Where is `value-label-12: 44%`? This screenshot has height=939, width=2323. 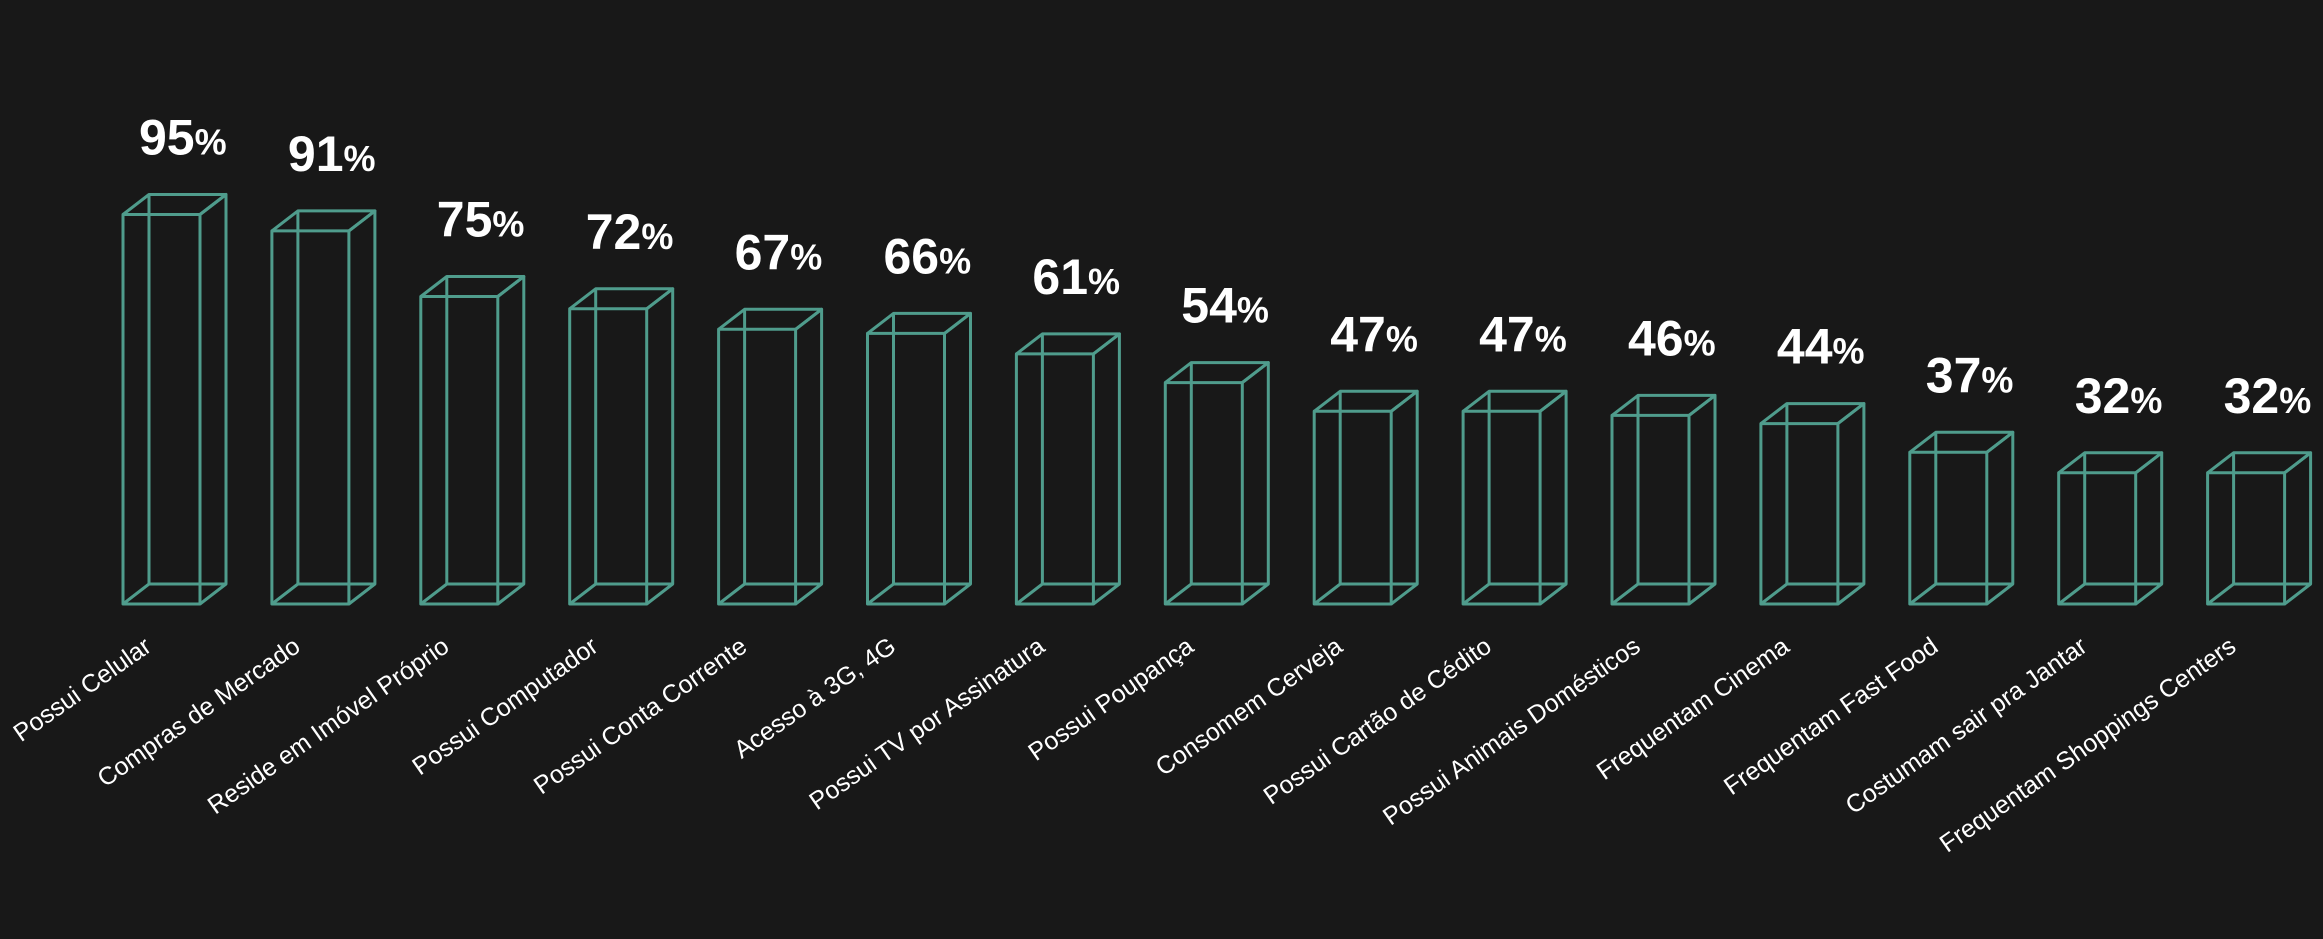
value-label-12: 44% is located at coordinates (1821, 347).